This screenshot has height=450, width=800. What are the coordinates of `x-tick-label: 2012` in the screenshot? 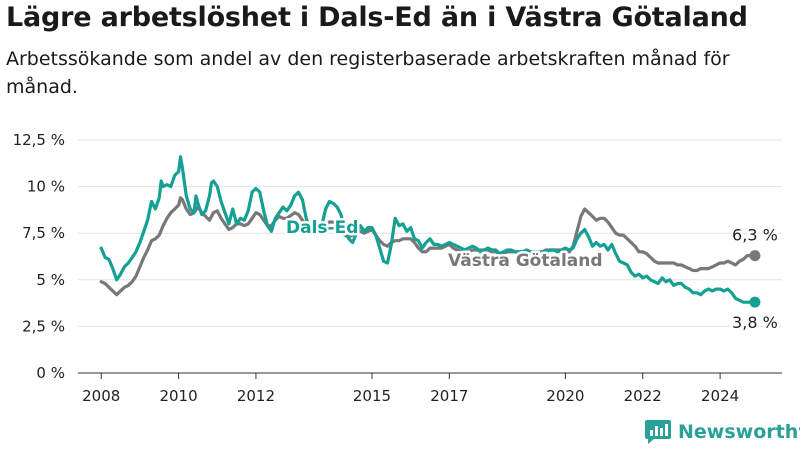 It's located at (256, 396).